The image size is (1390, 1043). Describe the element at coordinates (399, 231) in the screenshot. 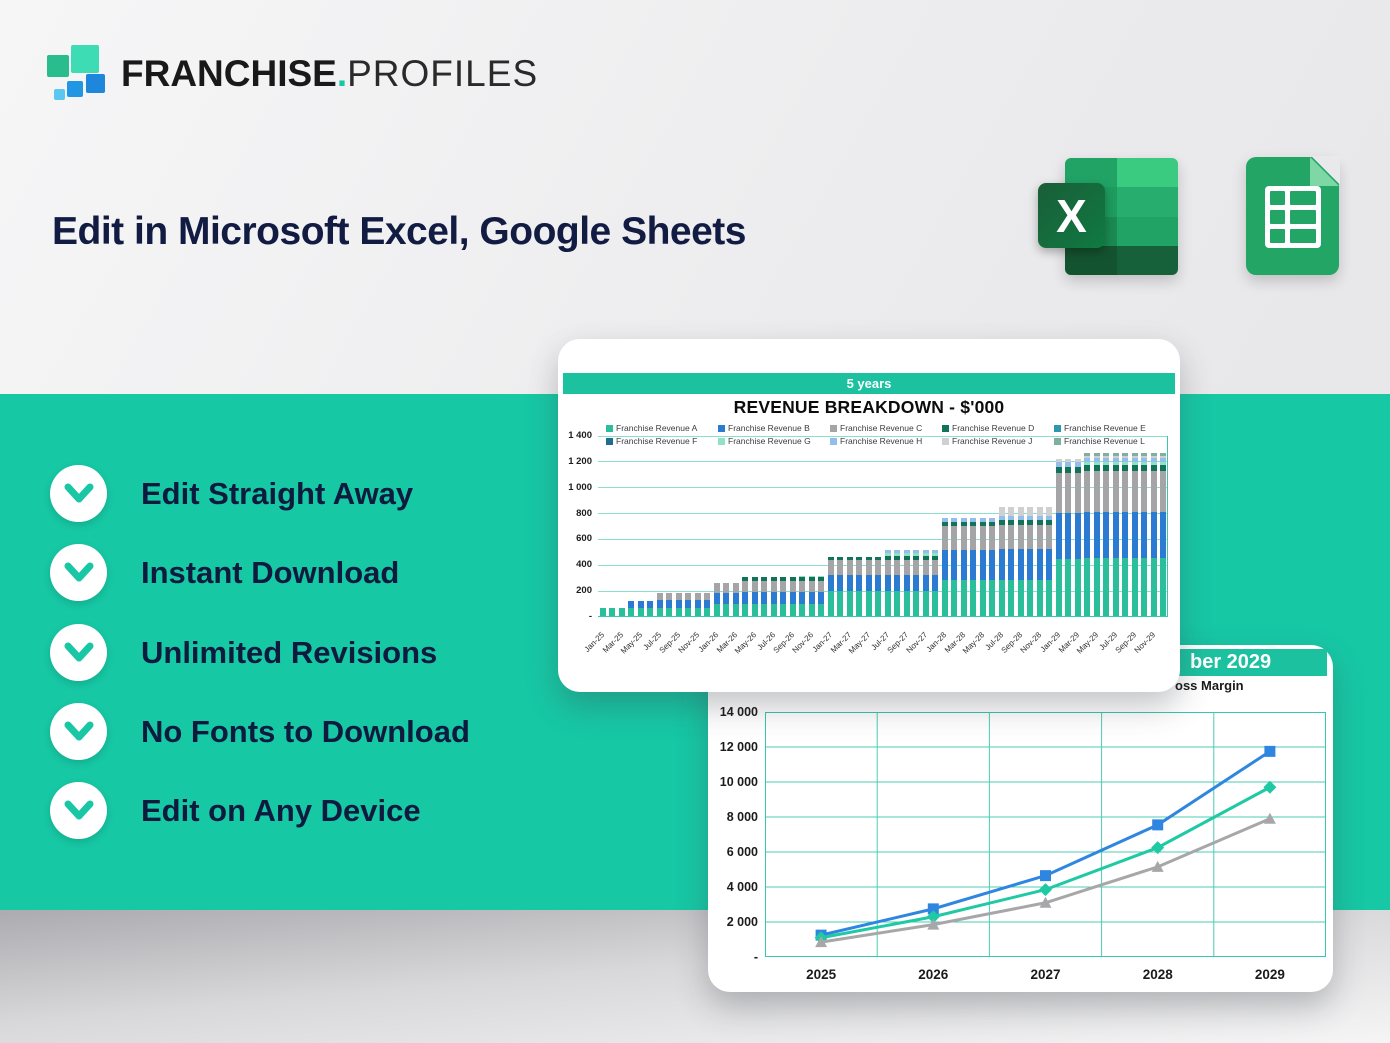

I see `page-headline: Edit in Microsoft Excel, Google Sheets` at that location.